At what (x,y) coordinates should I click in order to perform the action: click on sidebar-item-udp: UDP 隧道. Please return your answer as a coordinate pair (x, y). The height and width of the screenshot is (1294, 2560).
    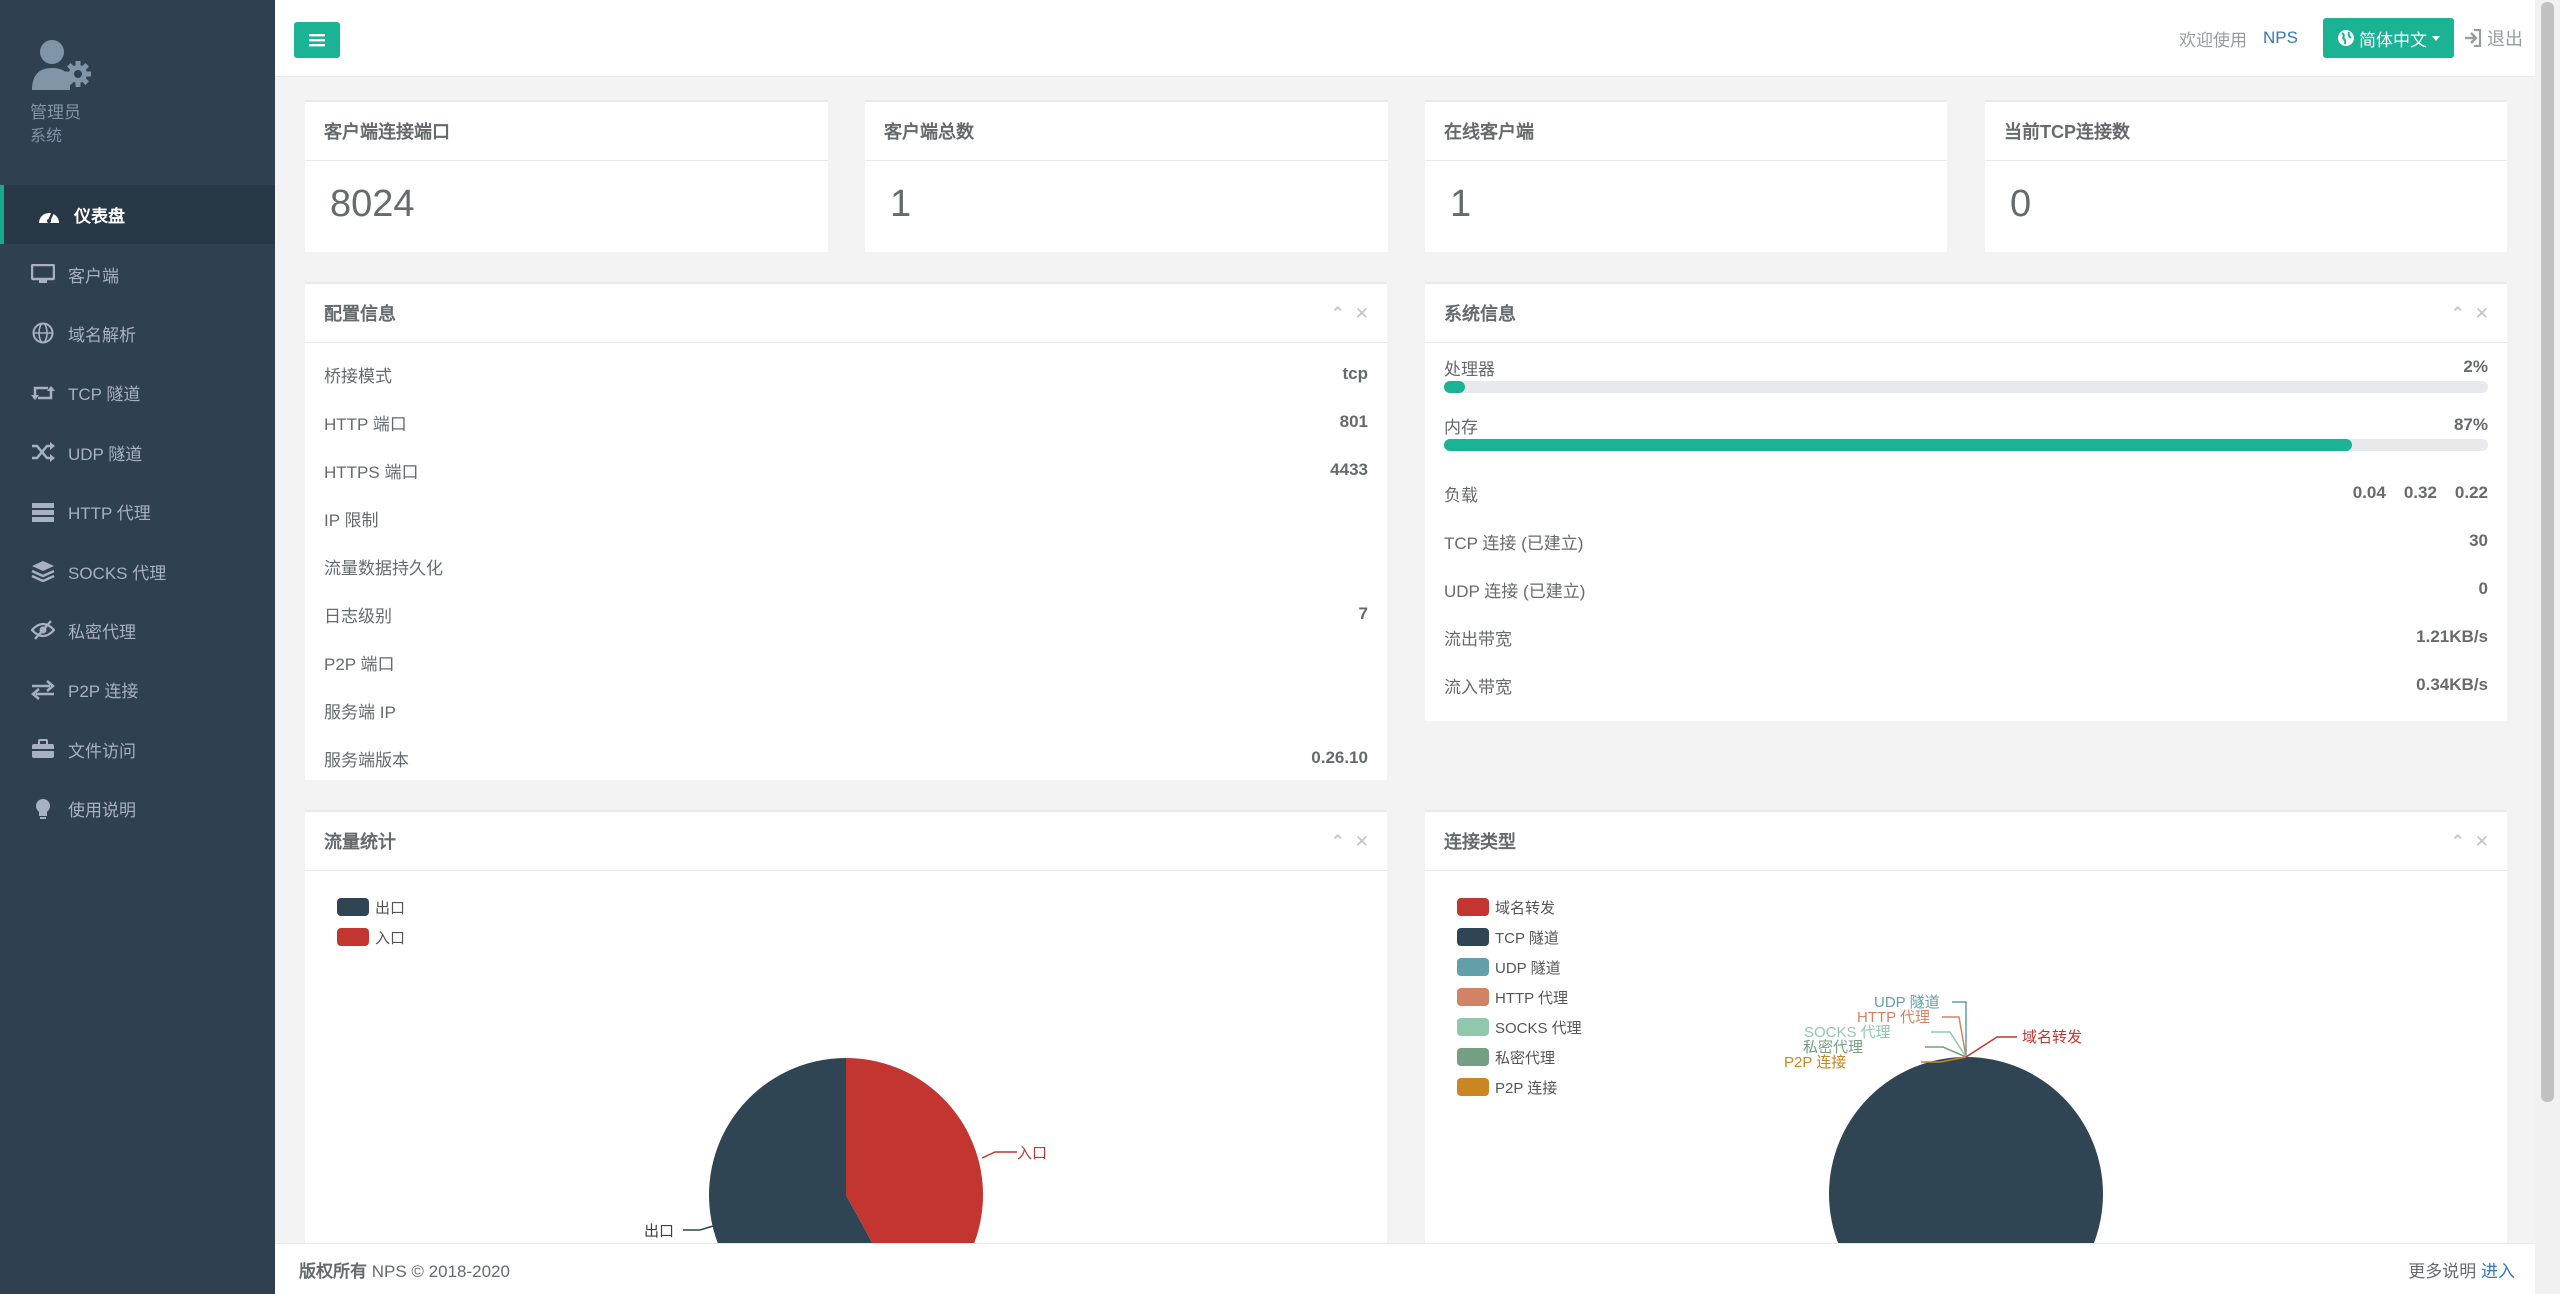
    Looking at the image, I should click on (137, 452).